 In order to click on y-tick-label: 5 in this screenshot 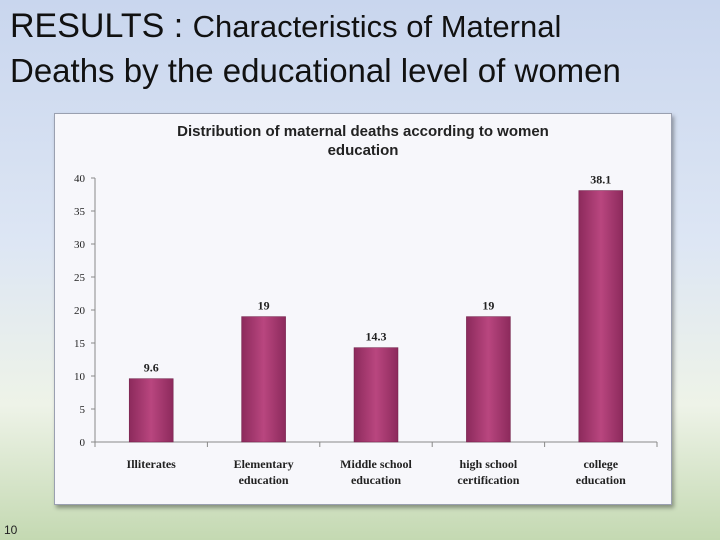, I will do `click(83, 410)`.